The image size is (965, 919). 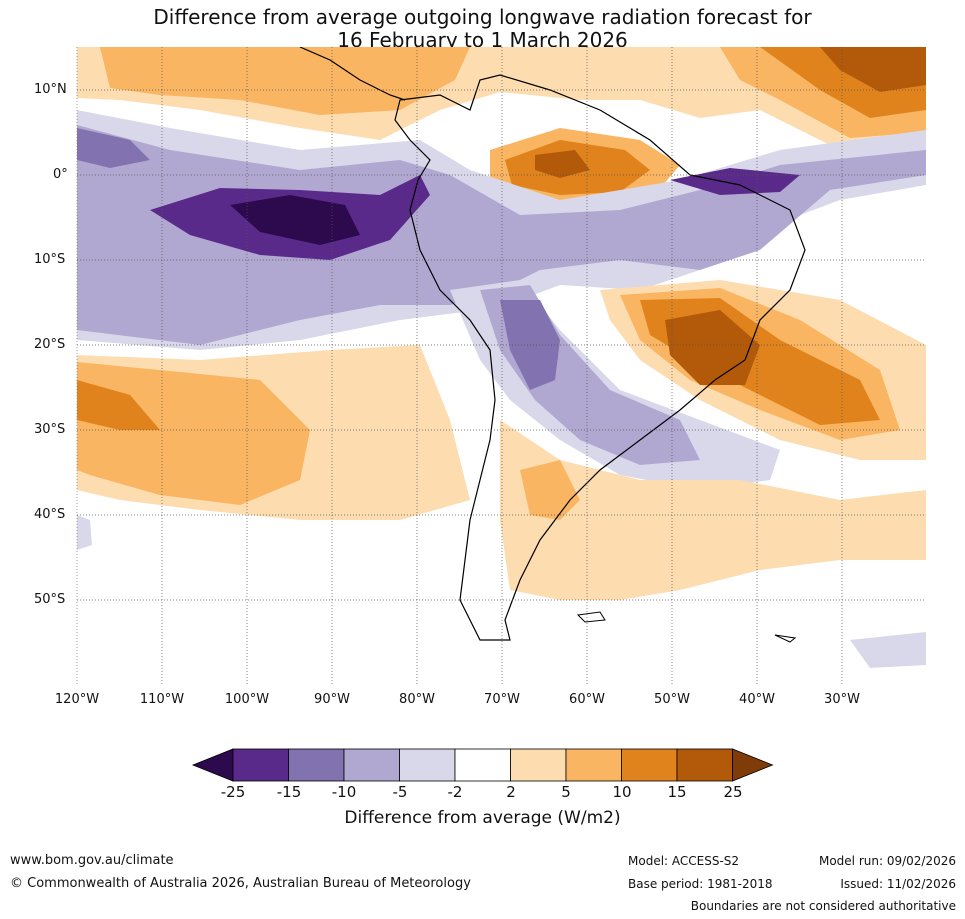 I want to click on central-america-outline, so click(x=352, y=74).